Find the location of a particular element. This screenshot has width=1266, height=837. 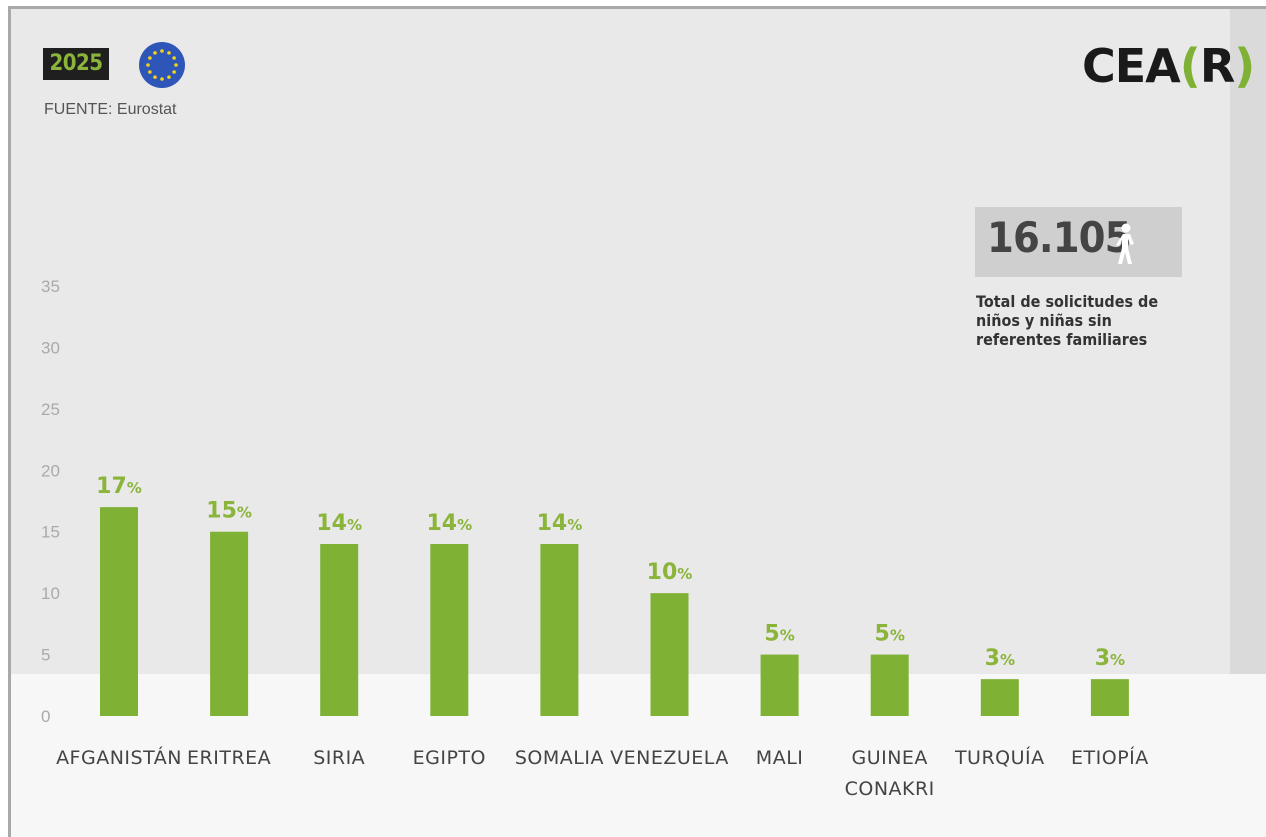

cear-logo: CEA(R) is located at coordinates (1168, 66).